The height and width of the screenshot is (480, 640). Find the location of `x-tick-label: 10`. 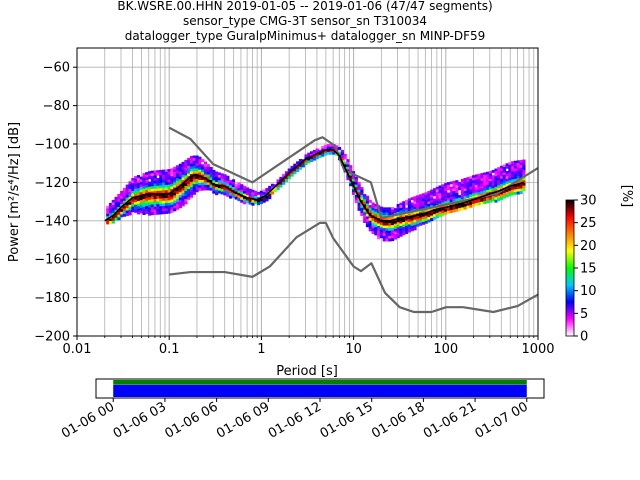

x-tick-label: 10 is located at coordinates (353, 349).